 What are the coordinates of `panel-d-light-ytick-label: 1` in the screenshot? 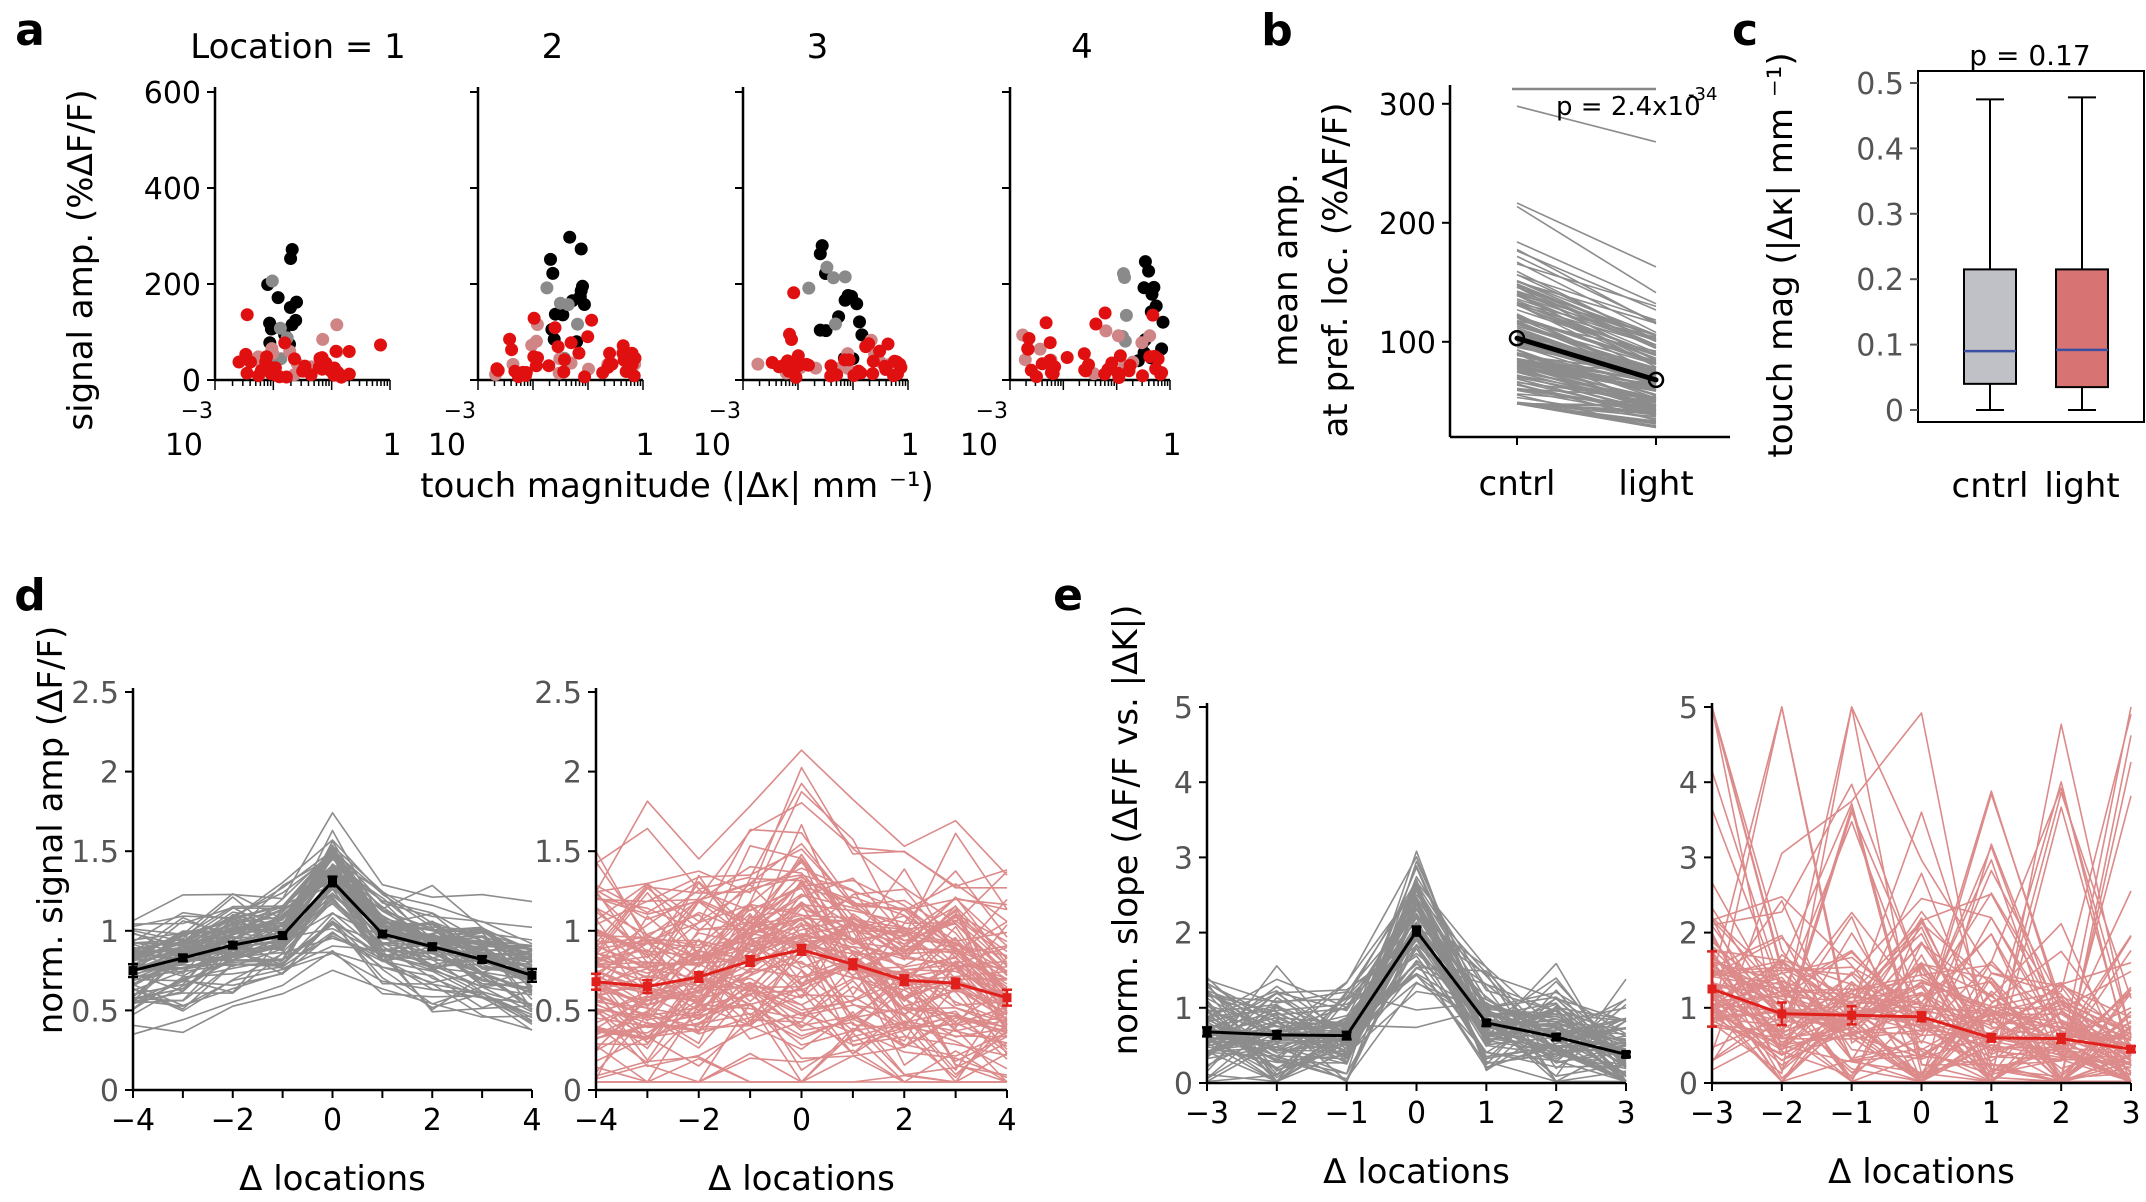 It's located at (572, 932).